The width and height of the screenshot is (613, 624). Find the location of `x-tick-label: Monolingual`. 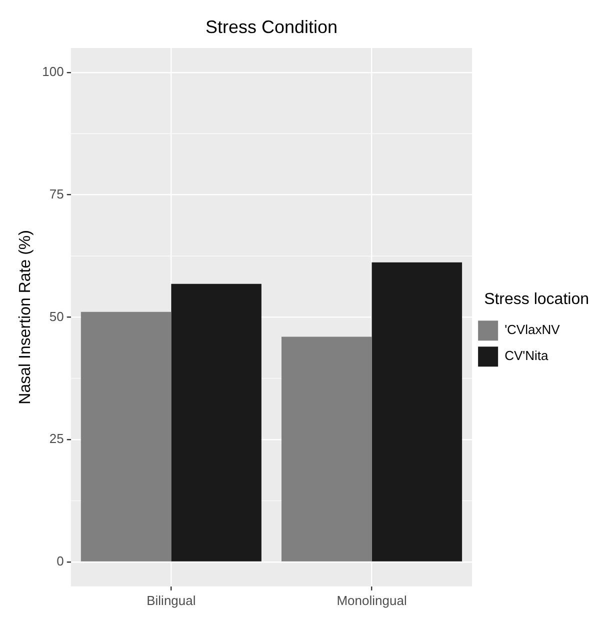

x-tick-label: Monolingual is located at coordinates (371, 600).